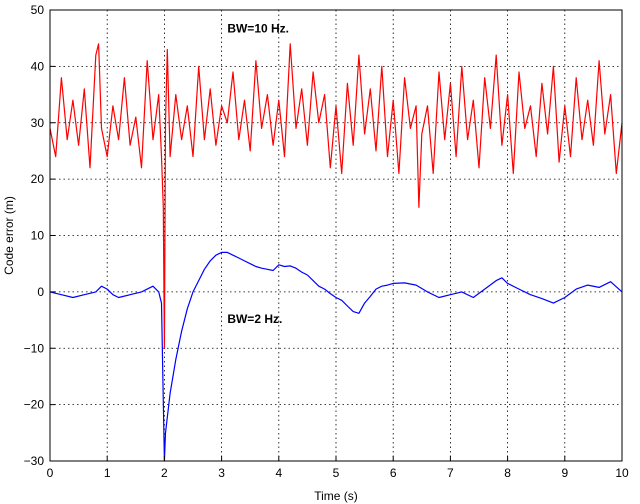 Image resolution: width=640 pixels, height=504 pixels. Describe the element at coordinates (38, 236) in the screenshot. I see `y-tick-label: 10` at that location.